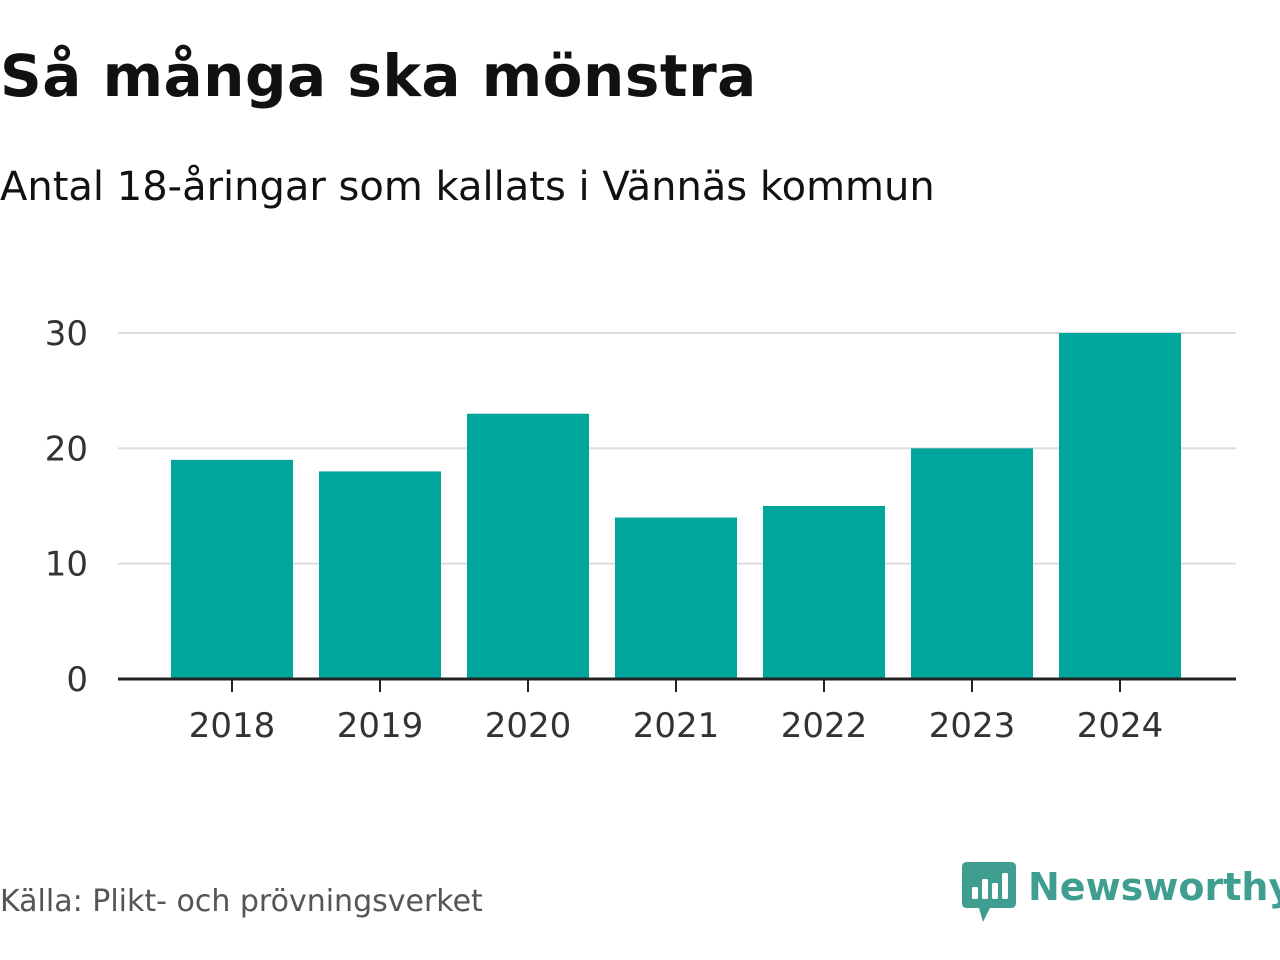 The image size is (1280, 960). Describe the element at coordinates (528, 546) in the screenshot. I see `bar-2020` at that location.